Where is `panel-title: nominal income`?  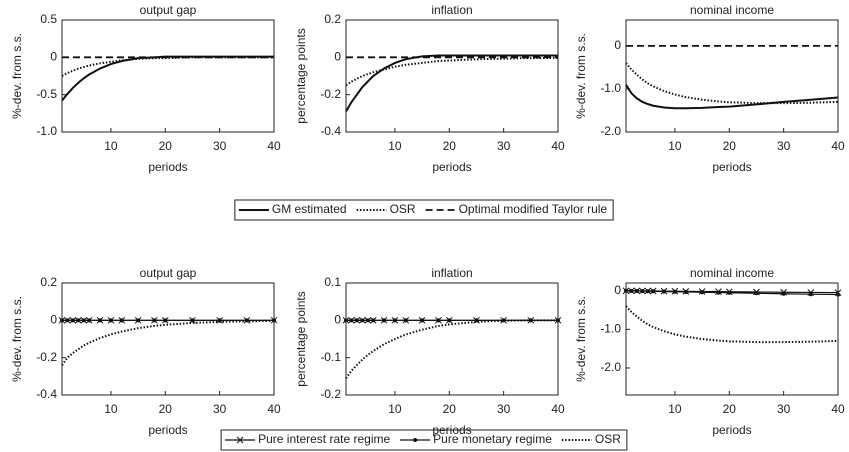 panel-title: nominal income is located at coordinates (732, 10).